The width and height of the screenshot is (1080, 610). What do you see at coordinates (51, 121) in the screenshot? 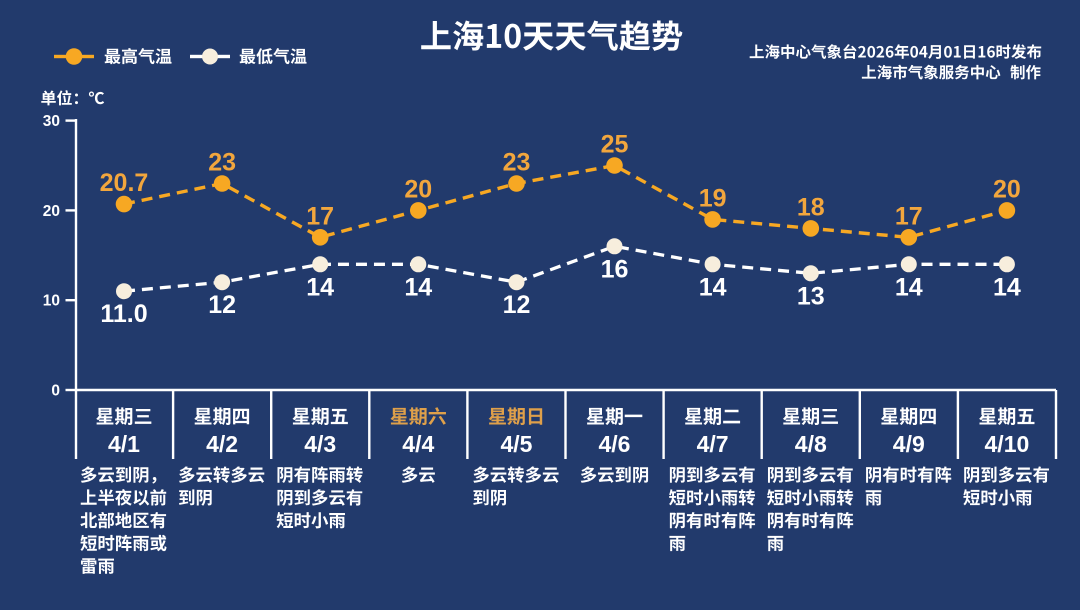
I see `svg-text: 30` at bounding box center [51, 121].